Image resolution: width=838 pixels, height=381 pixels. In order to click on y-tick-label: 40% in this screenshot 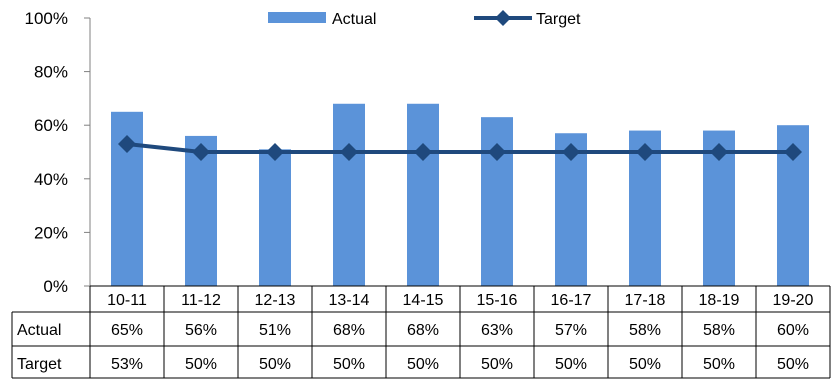, I will do `click(51, 179)`.